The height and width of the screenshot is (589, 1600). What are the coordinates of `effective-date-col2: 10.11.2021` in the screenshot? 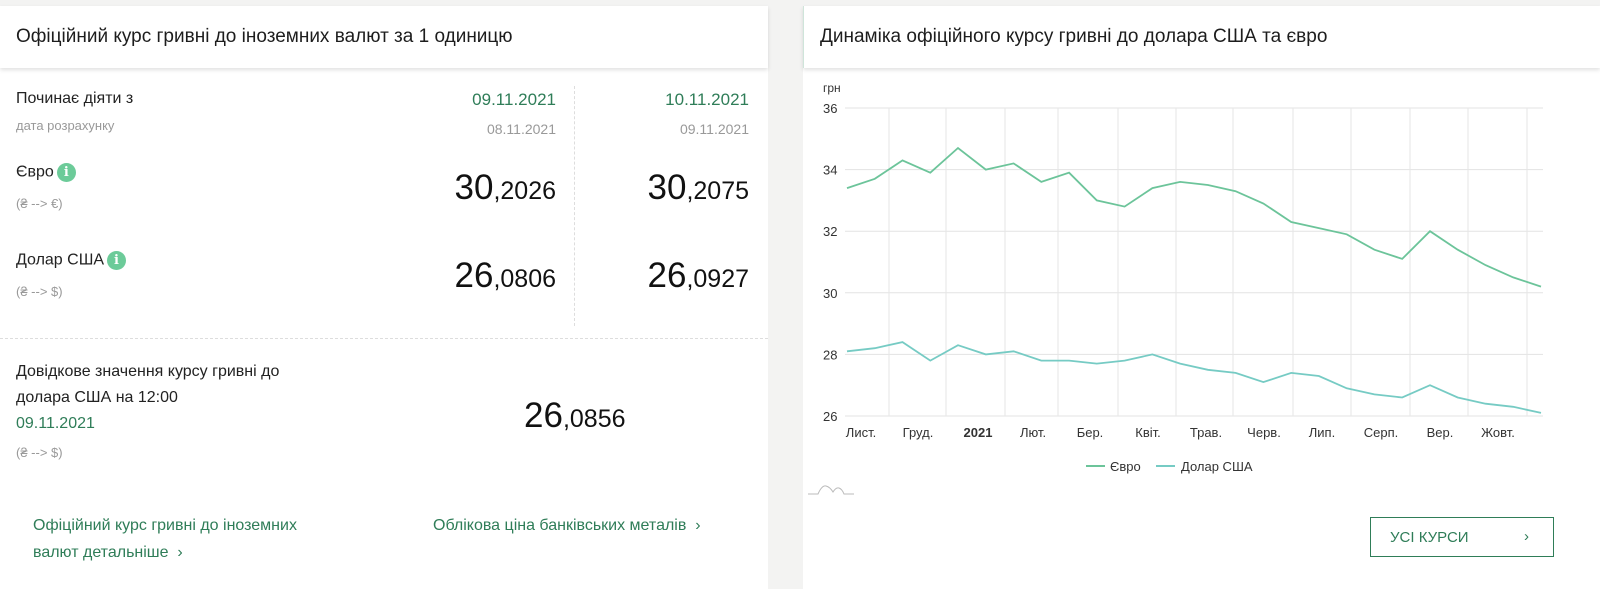 It's located at (707, 99).